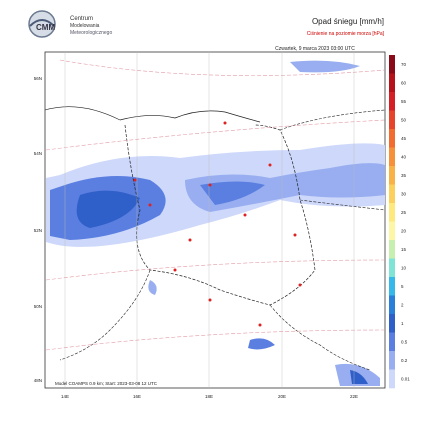 The height and width of the screenshot is (444, 439). I want to click on legend-label: 1, so click(402, 323).